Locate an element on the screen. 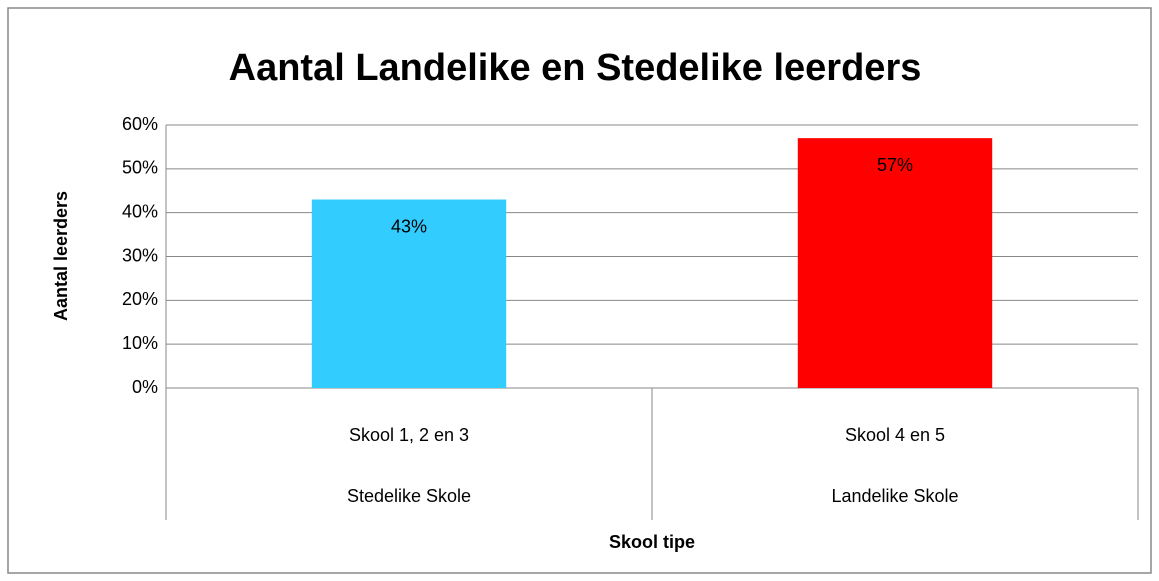 The image size is (1159, 581). x-tick-label: Skool 4 en 5 is located at coordinates (895, 435).